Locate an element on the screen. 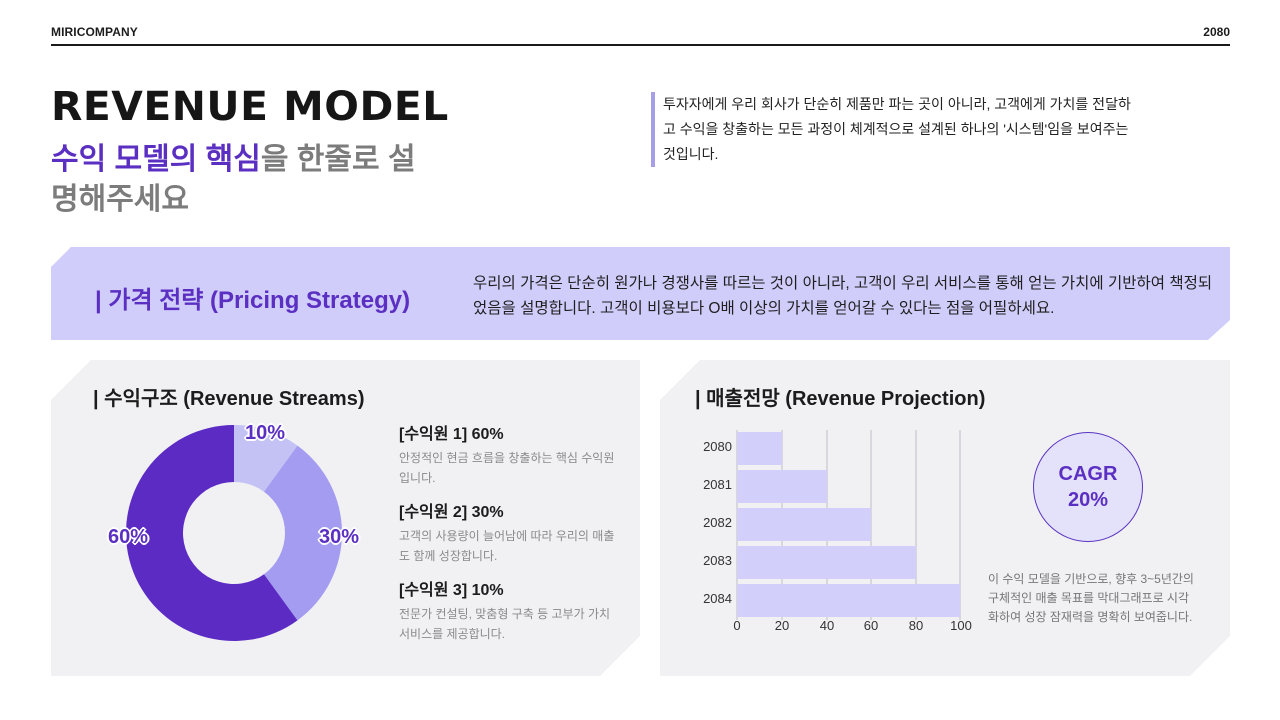 Image resolution: width=1280 pixels, height=720 pixels. stream-description: 전문가 컨설팅, 맞춤형 구축 등 고부가 가치 서비스를 제공합니다. is located at coordinates (505, 624).